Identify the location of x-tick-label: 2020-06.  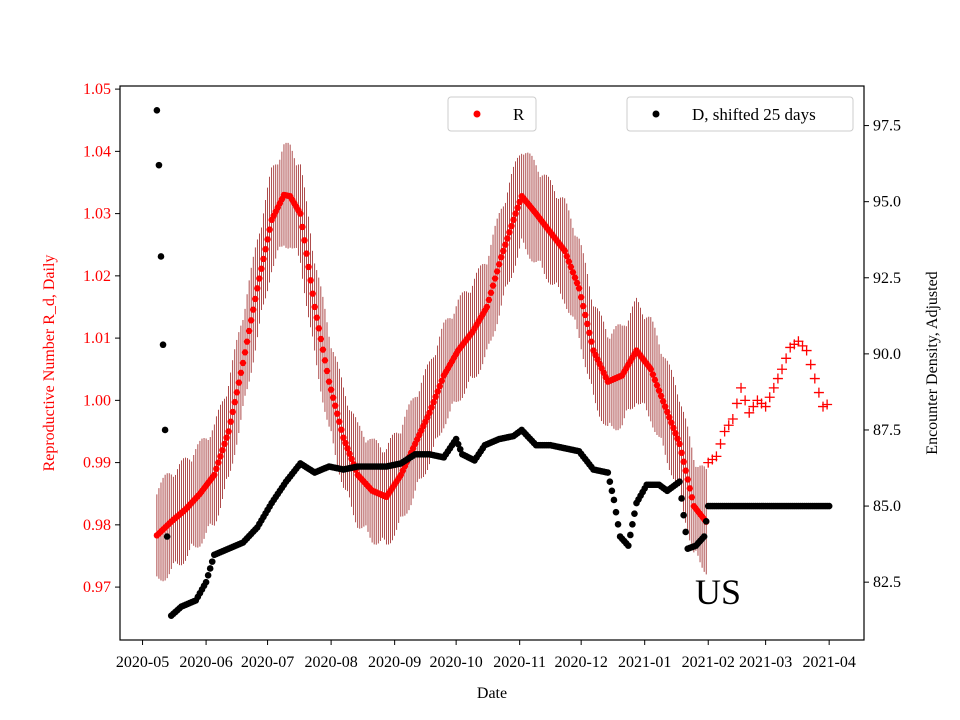
(205, 662).